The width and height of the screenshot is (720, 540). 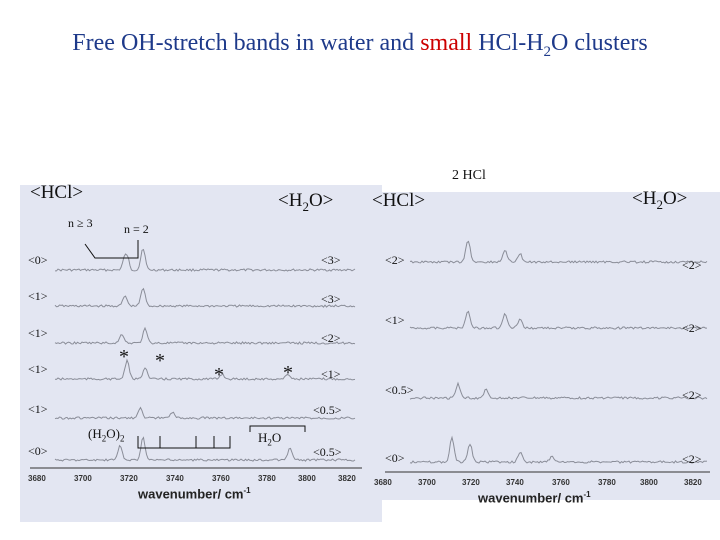 What do you see at coordinates (306, 202) in the screenshot?
I see `left-h2o-header: <H2O>` at bounding box center [306, 202].